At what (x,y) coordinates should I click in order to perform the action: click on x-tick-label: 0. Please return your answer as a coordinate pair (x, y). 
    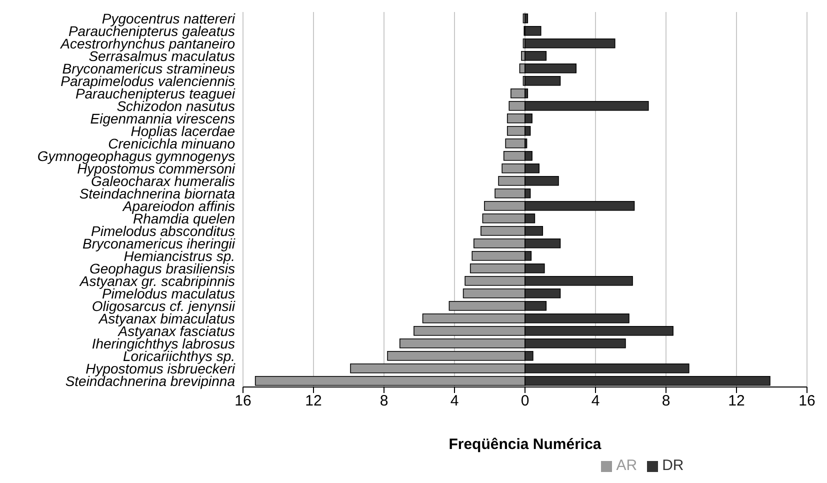
    Looking at the image, I should click on (525, 401).